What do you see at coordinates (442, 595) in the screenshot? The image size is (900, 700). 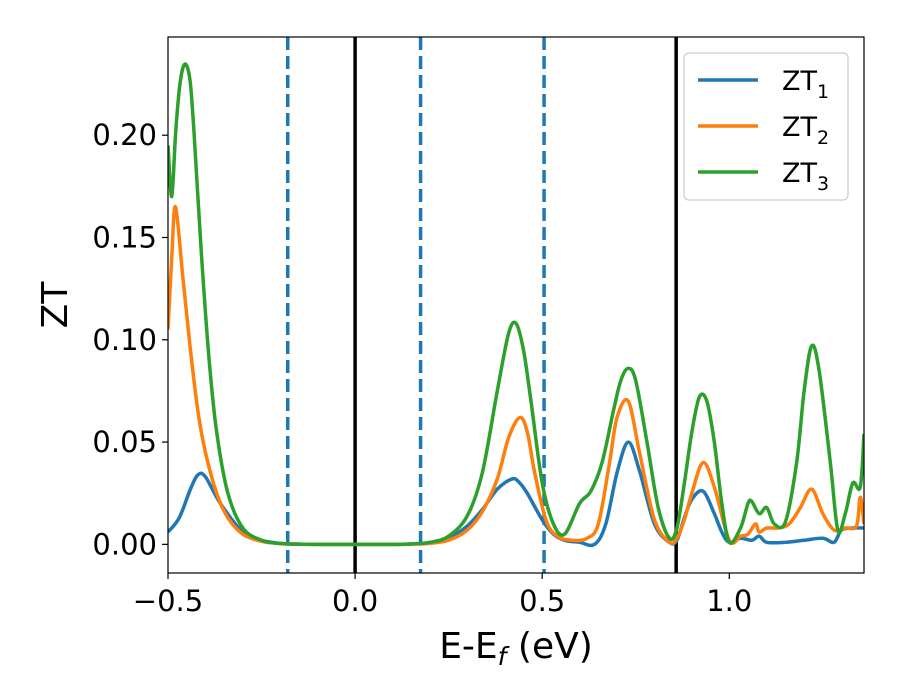 I see `x-axis: −0.5 0.0 0.5 1.0` at bounding box center [442, 595].